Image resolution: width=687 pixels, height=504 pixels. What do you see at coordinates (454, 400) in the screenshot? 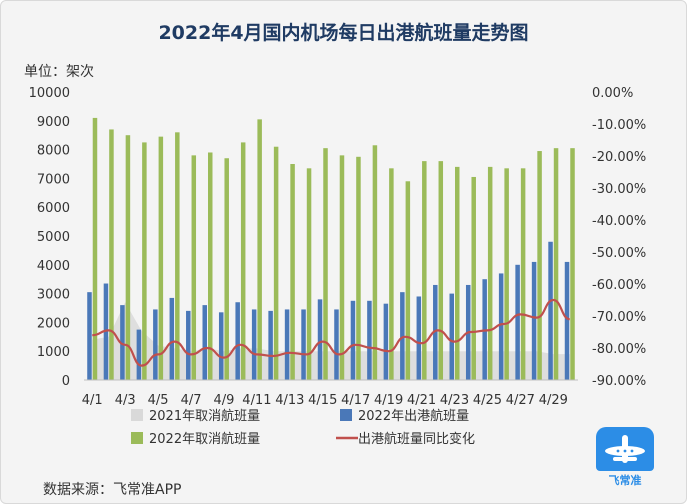
I see `x-axis-tick: 4/23` at bounding box center [454, 400].